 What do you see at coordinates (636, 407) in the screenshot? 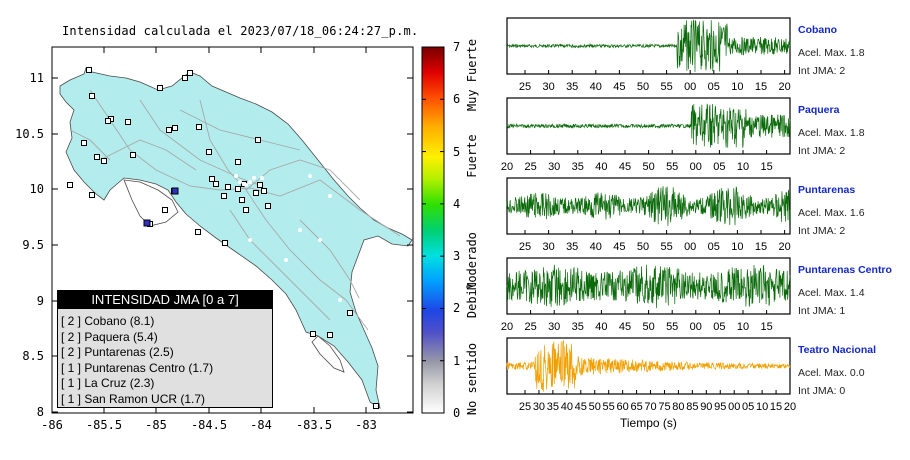
I see `seismogram-tick-label: 65` at bounding box center [636, 407].